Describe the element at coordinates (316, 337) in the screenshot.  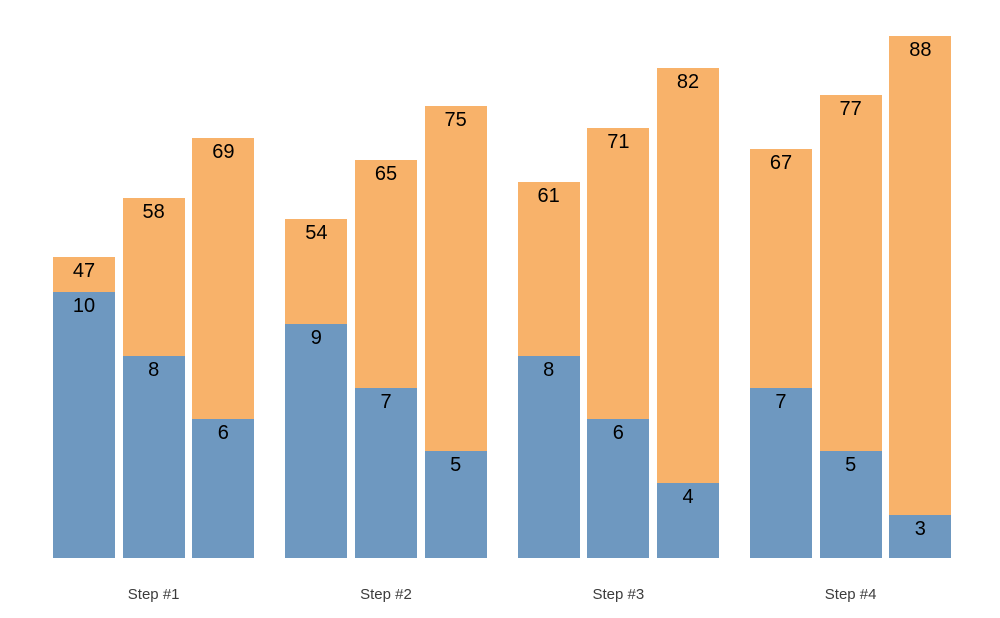
I see `bar-base-value-label: 9` at that location.